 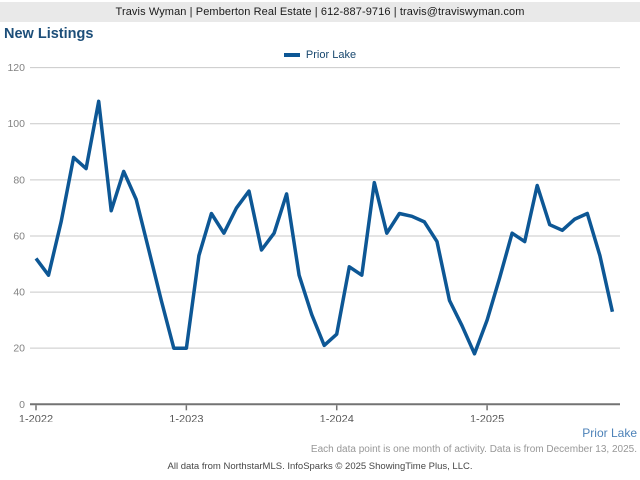 What do you see at coordinates (16, 124) in the screenshot?
I see `y-tick-label: 100` at bounding box center [16, 124].